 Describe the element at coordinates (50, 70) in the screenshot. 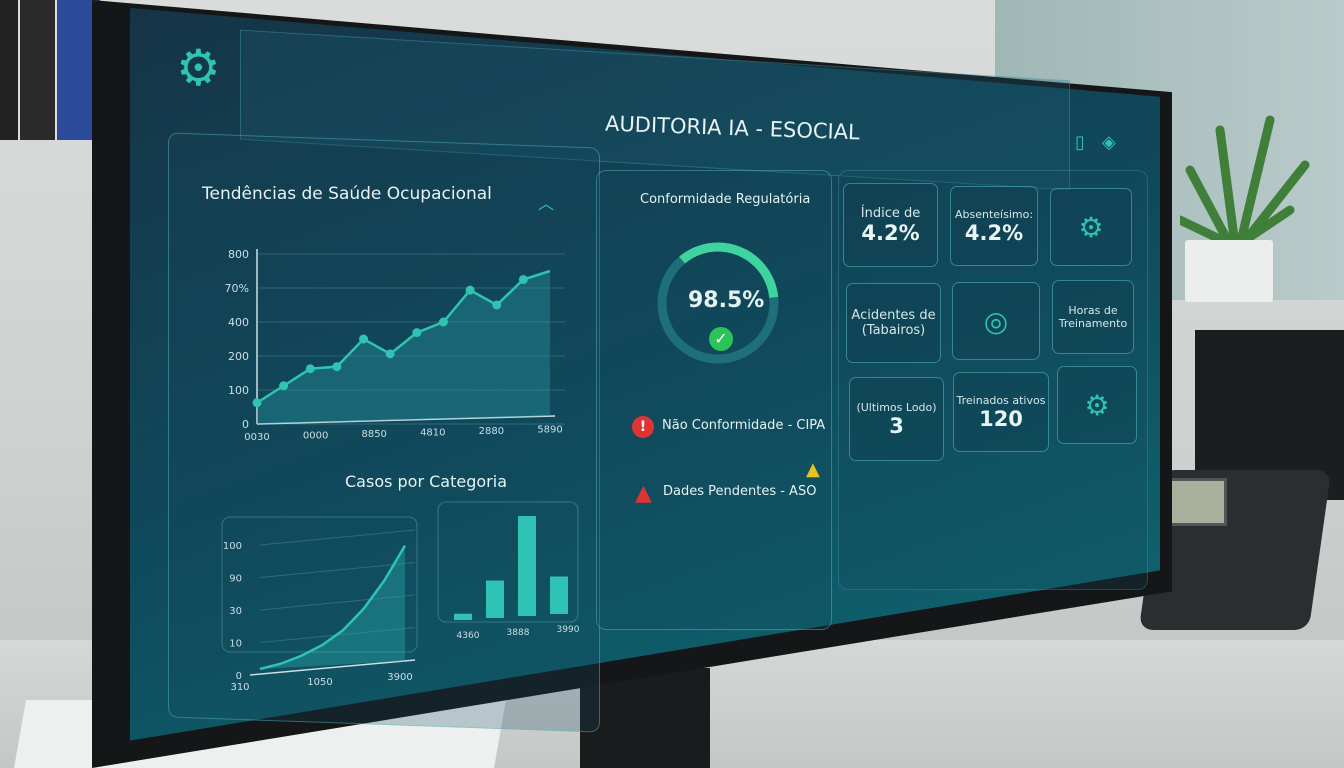

I see `binders` at that location.